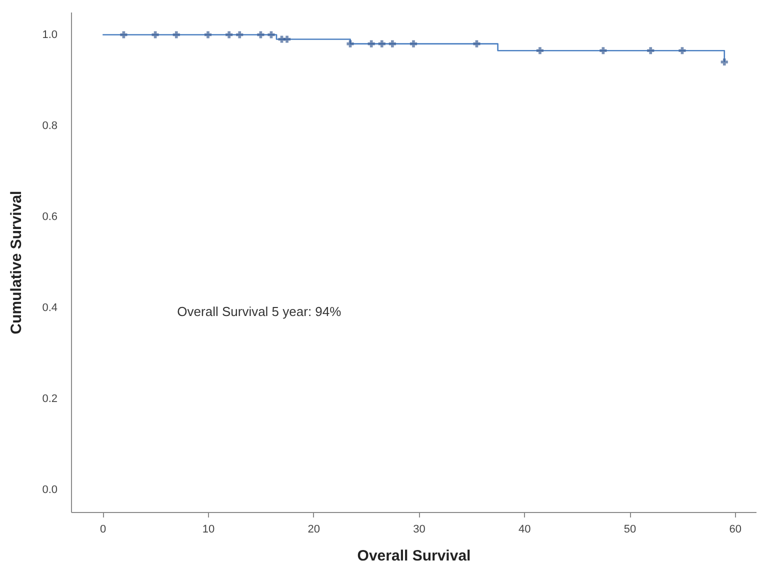  What do you see at coordinates (208, 530) in the screenshot?
I see `x-tick-label: 10` at bounding box center [208, 530].